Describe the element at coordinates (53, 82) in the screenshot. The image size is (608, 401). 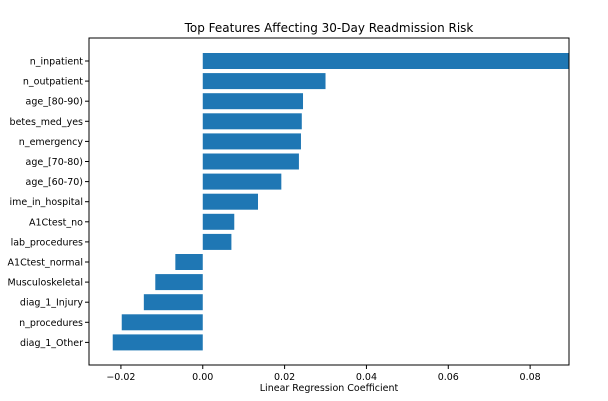
I see `y-tick-label: n_outpatient` at that location.